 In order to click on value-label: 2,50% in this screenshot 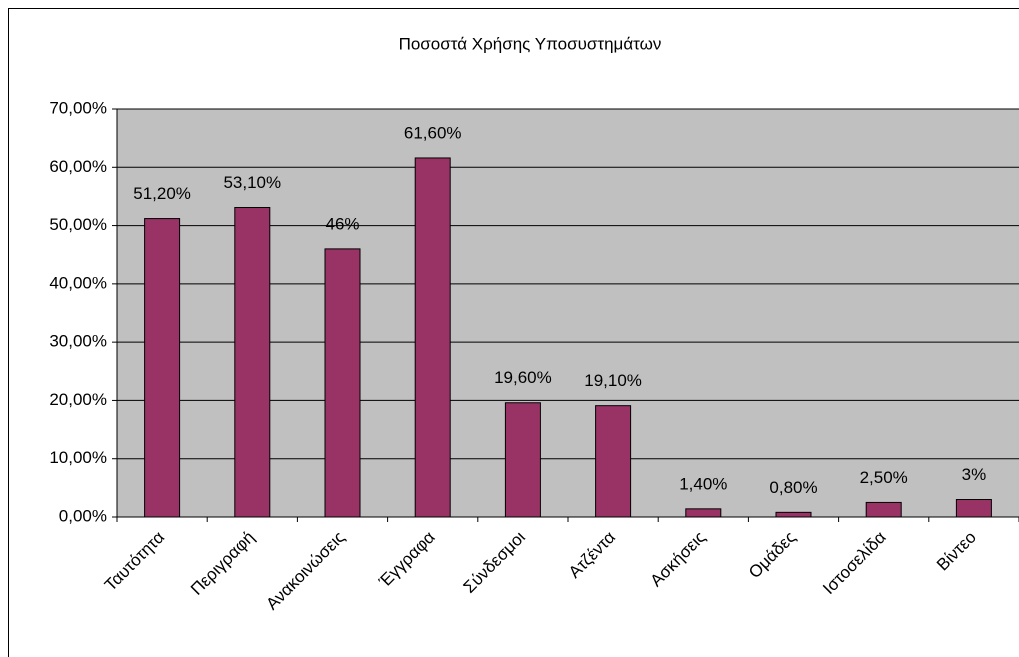, I will do `click(884, 477)`.